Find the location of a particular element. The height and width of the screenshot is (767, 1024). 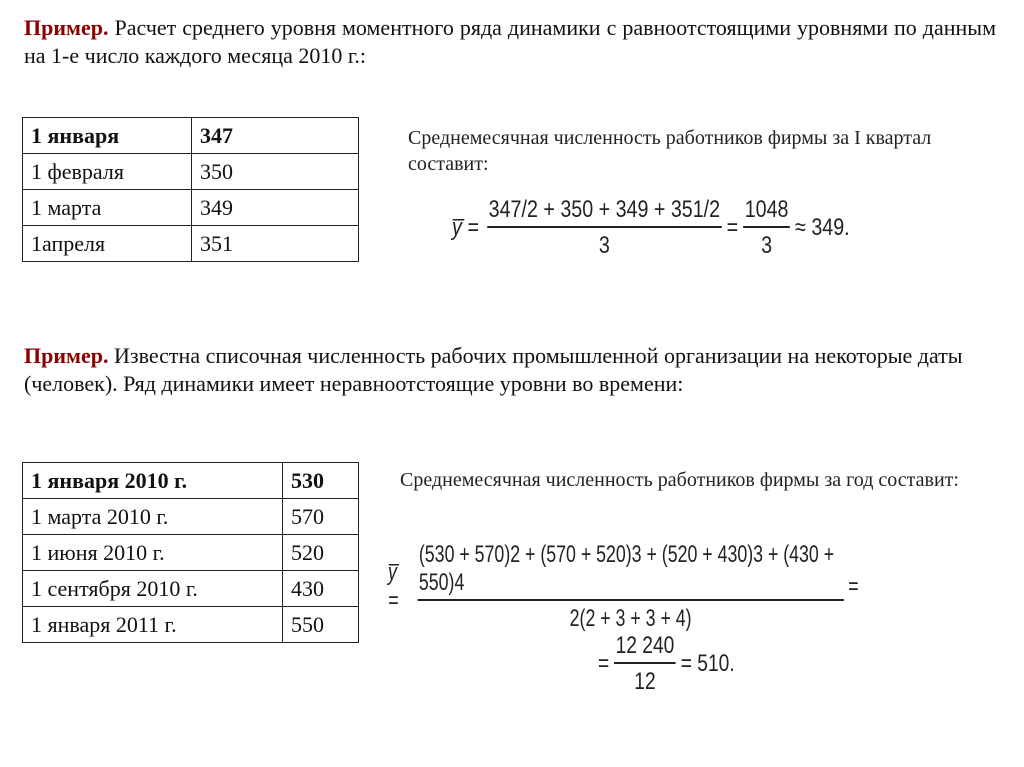

table-row: 1 января 2010 г. 530 is located at coordinates (190, 480).